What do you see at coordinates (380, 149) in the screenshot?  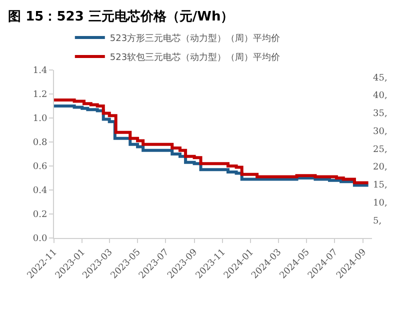 I see `y2-tick-label: 25,` at bounding box center [380, 149].